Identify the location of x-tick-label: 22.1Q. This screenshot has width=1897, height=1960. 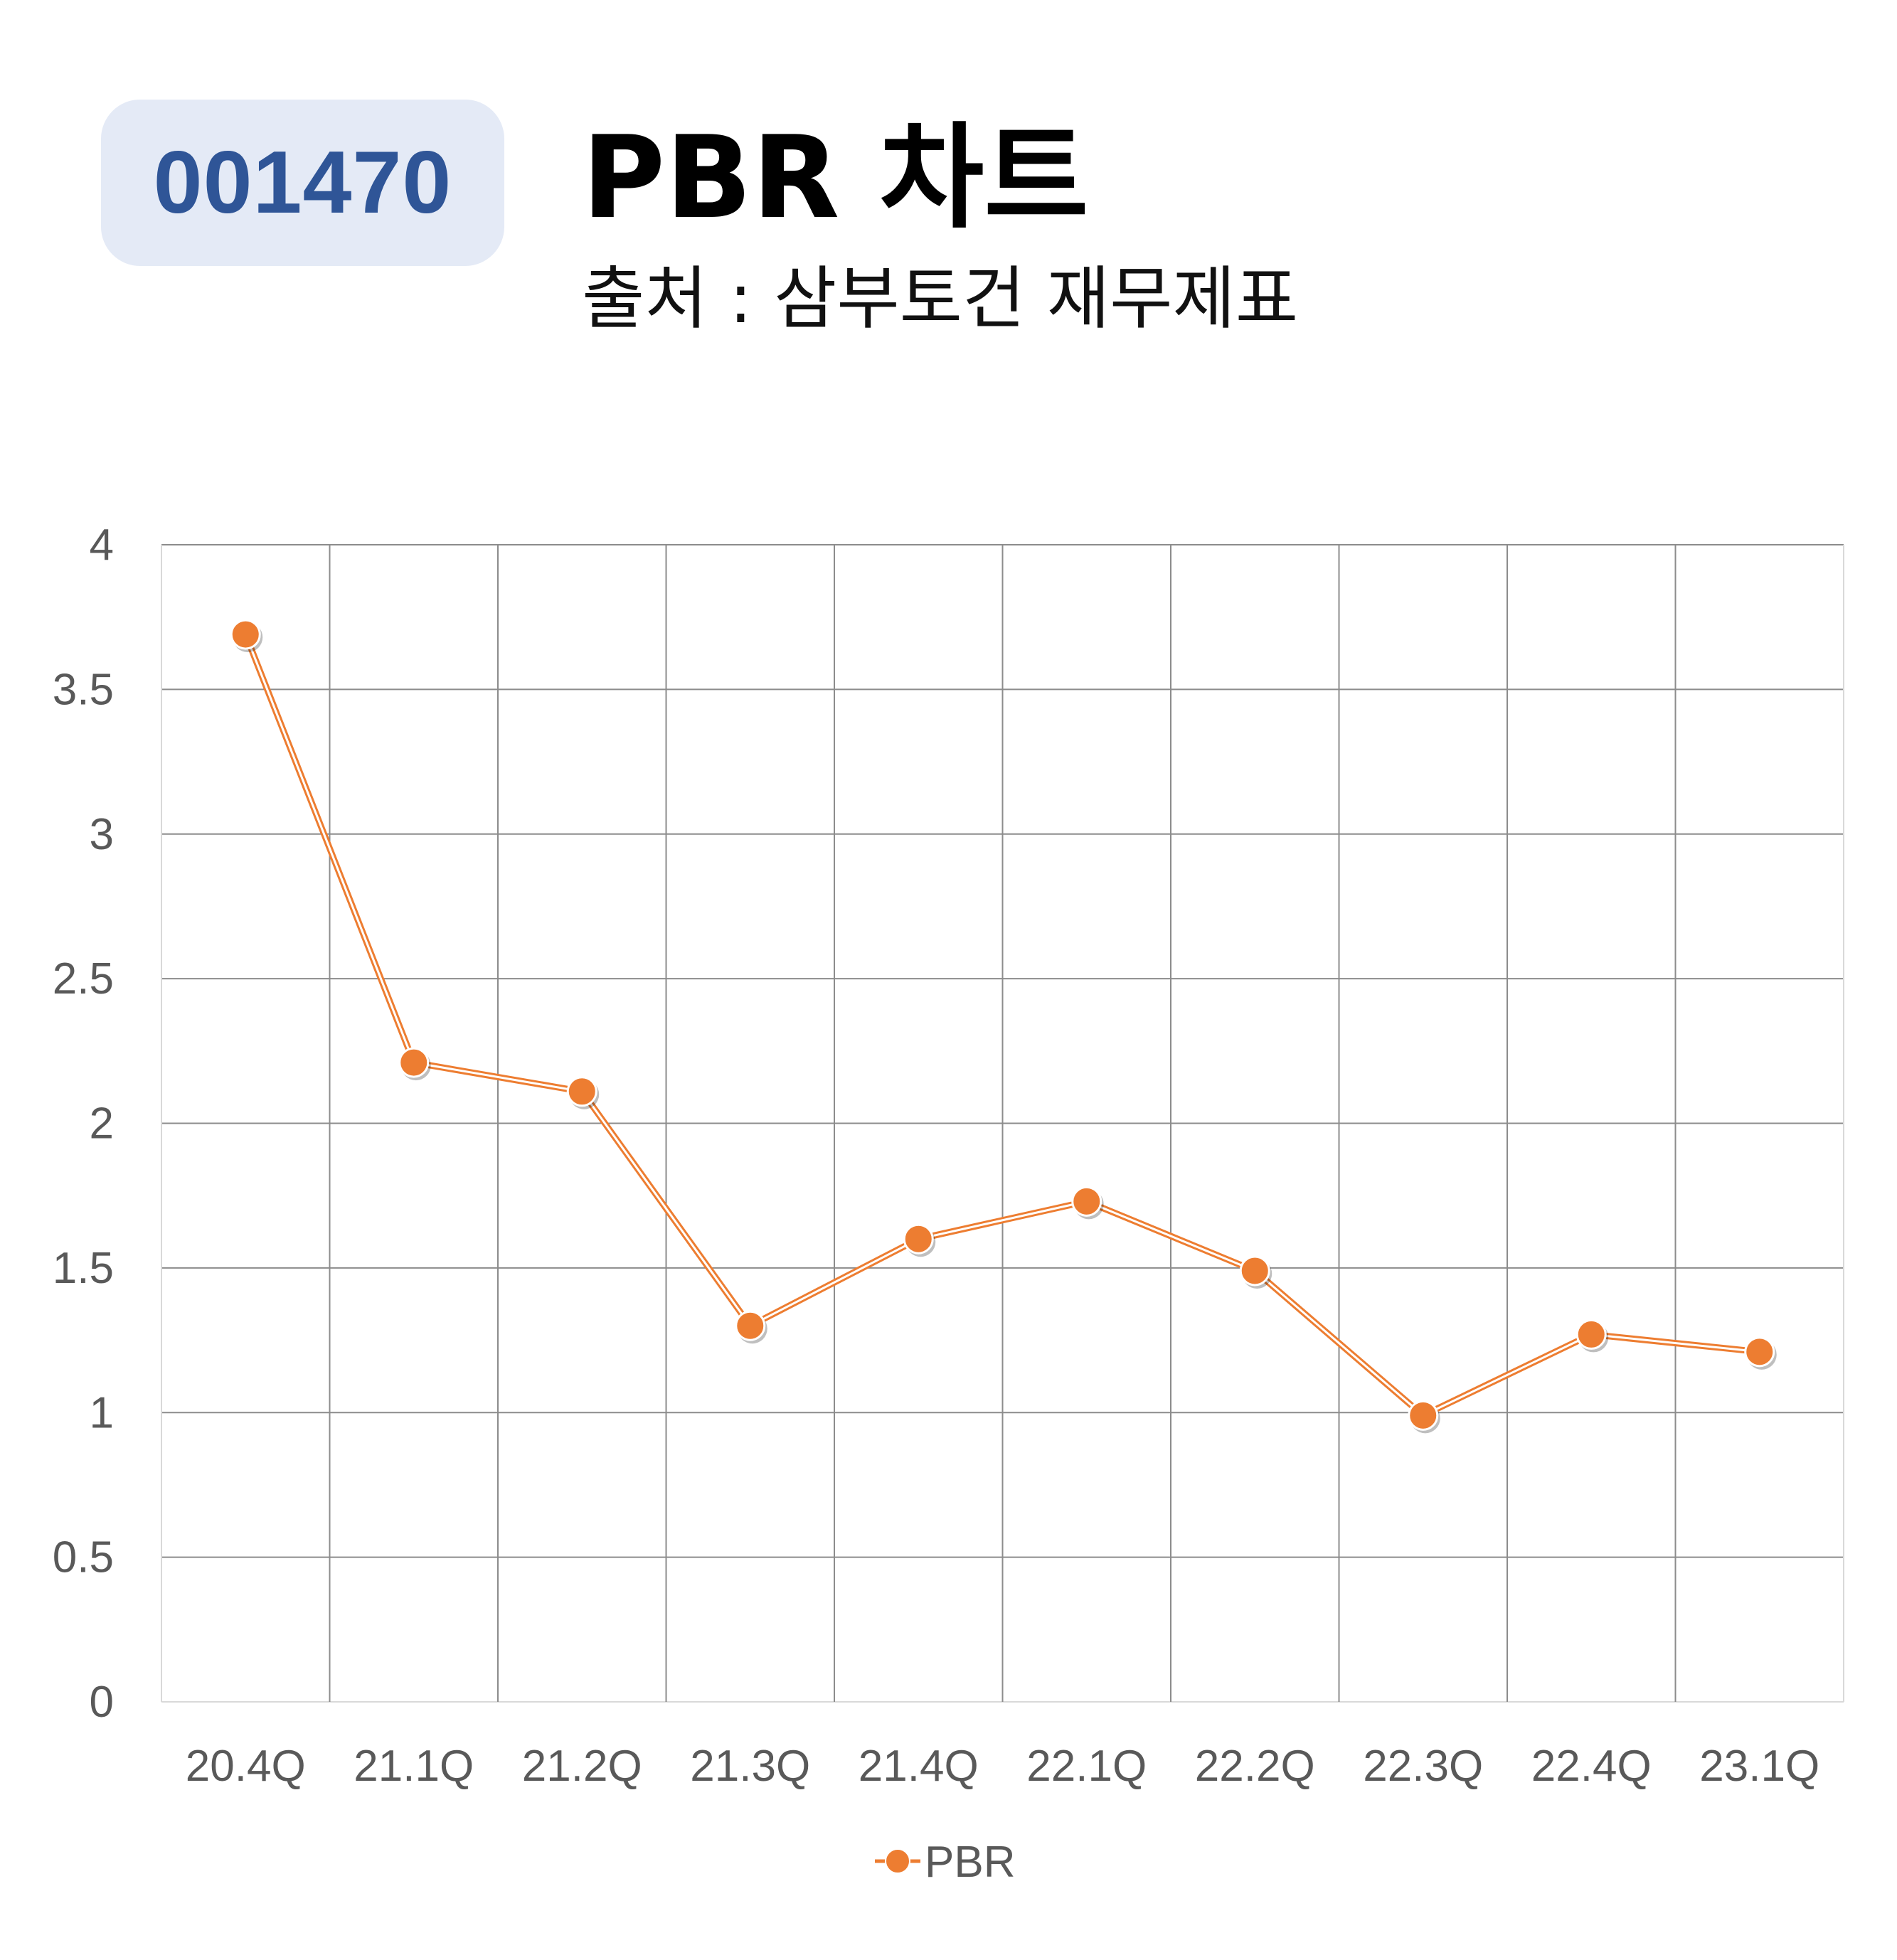
(1086, 1766).